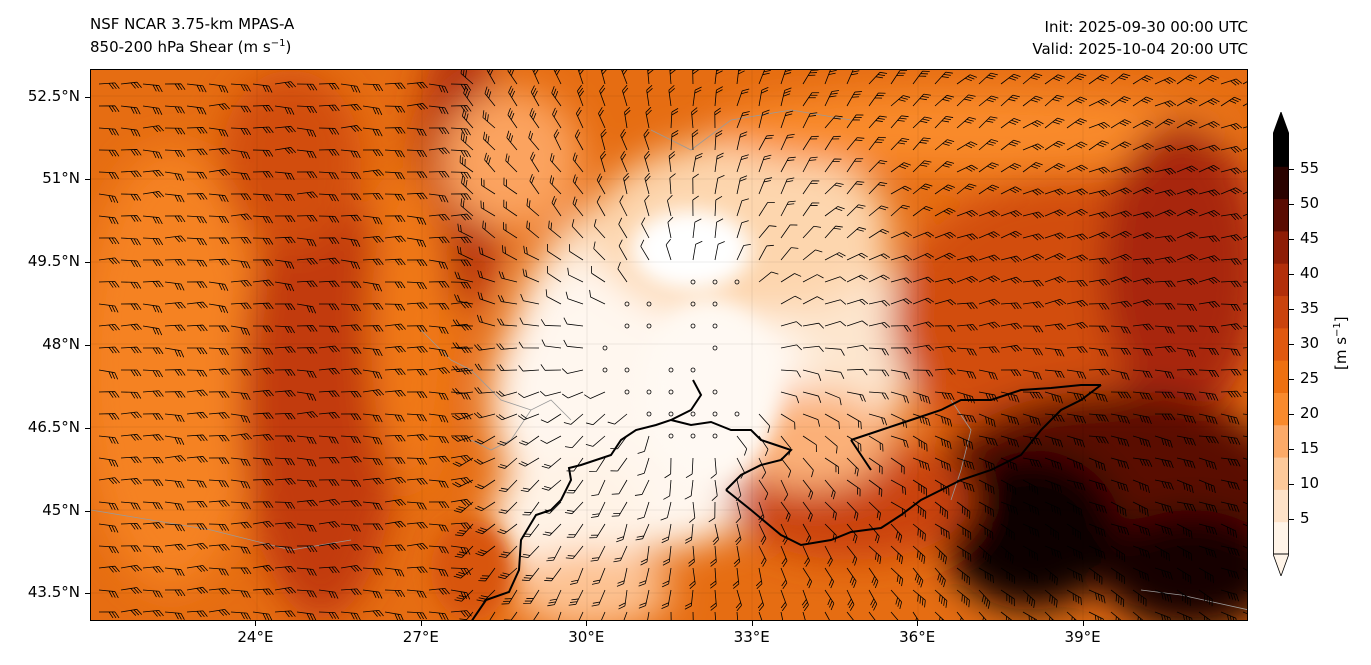 The image size is (1371, 665). Describe the element at coordinates (87, 594) in the screenshot. I see `lat-tick-mark` at that location.